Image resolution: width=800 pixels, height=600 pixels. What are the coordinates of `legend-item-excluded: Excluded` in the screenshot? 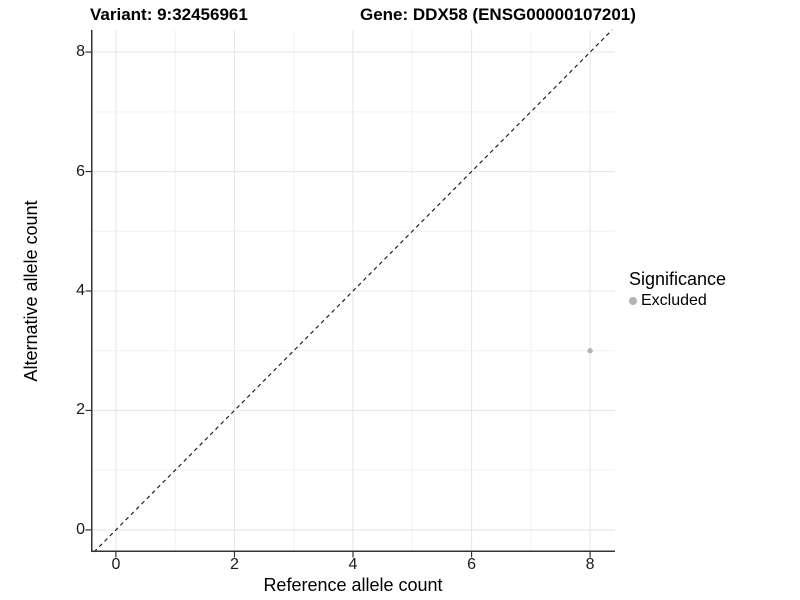 It's located at (677, 301).